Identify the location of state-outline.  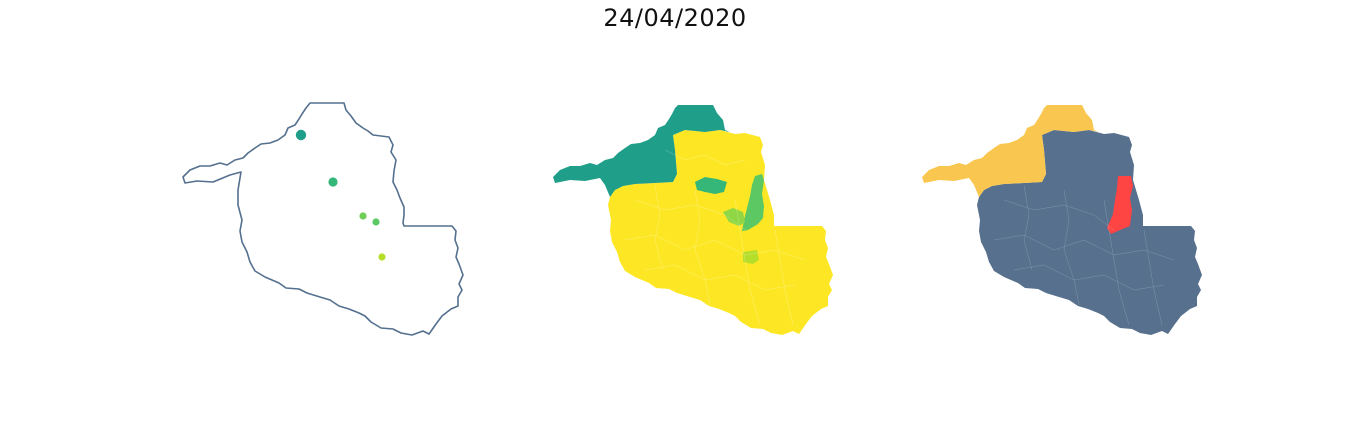
(323, 219).